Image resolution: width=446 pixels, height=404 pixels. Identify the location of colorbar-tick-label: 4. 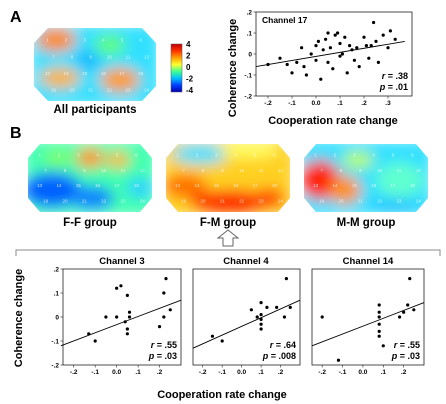
(188, 44).